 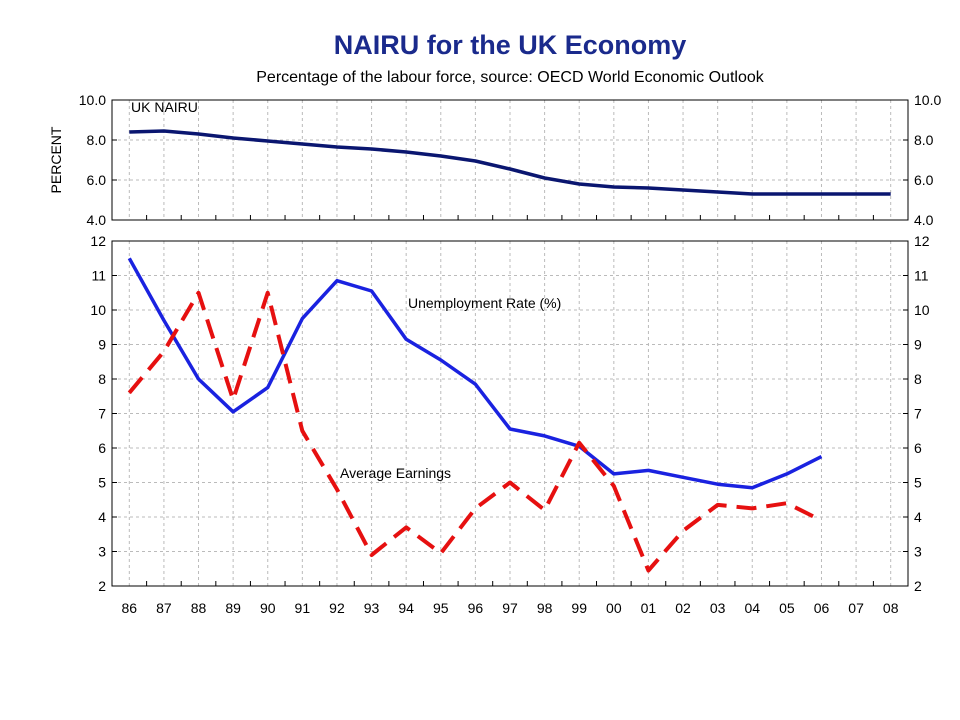 I want to click on top-panel-grid, so click(x=510, y=160).